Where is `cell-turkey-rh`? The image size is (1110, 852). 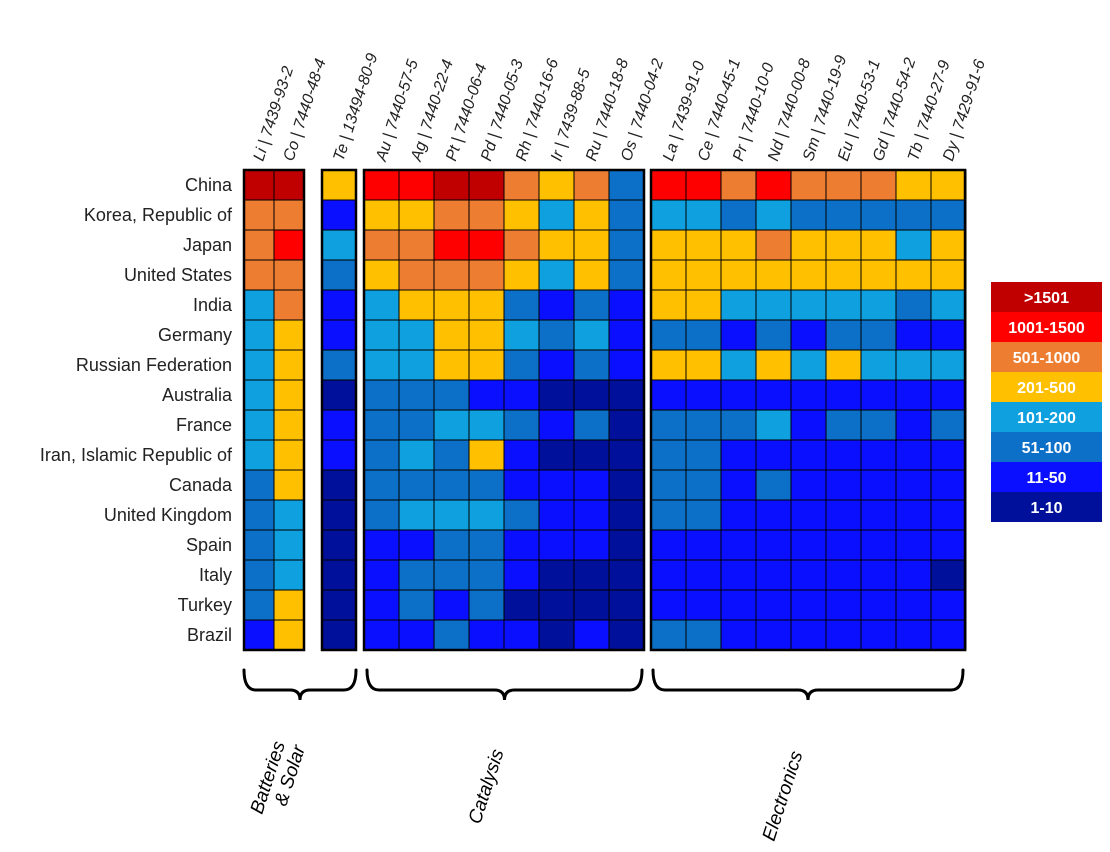 cell-turkey-rh is located at coordinates (521, 605).